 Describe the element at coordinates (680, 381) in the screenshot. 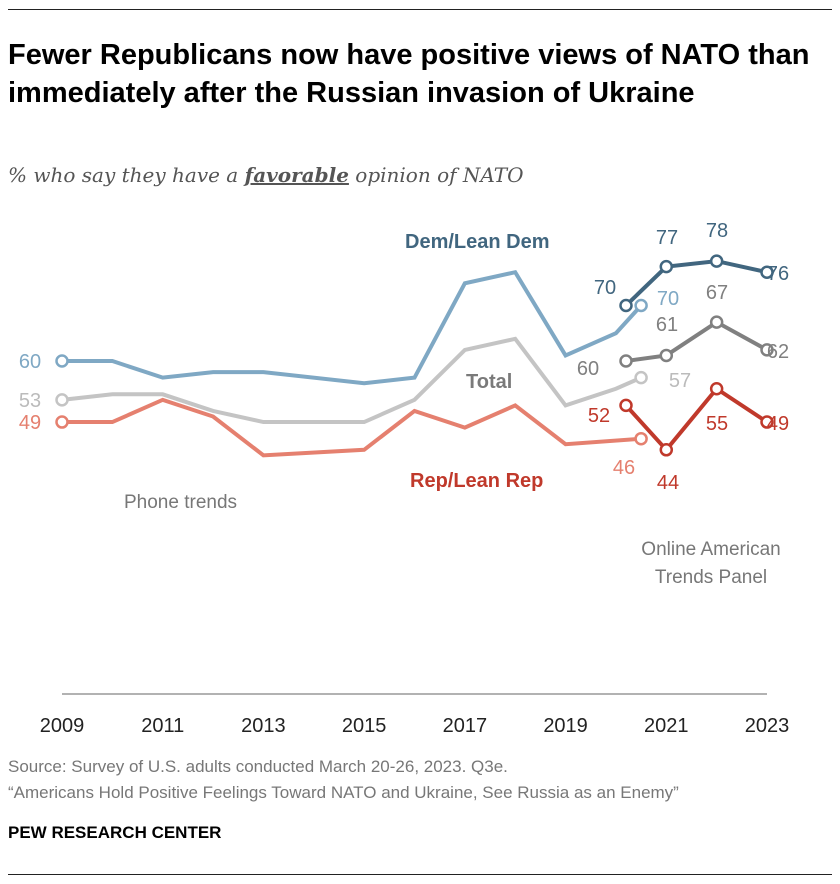

I see `label-phone-total-end: 57` at that location.